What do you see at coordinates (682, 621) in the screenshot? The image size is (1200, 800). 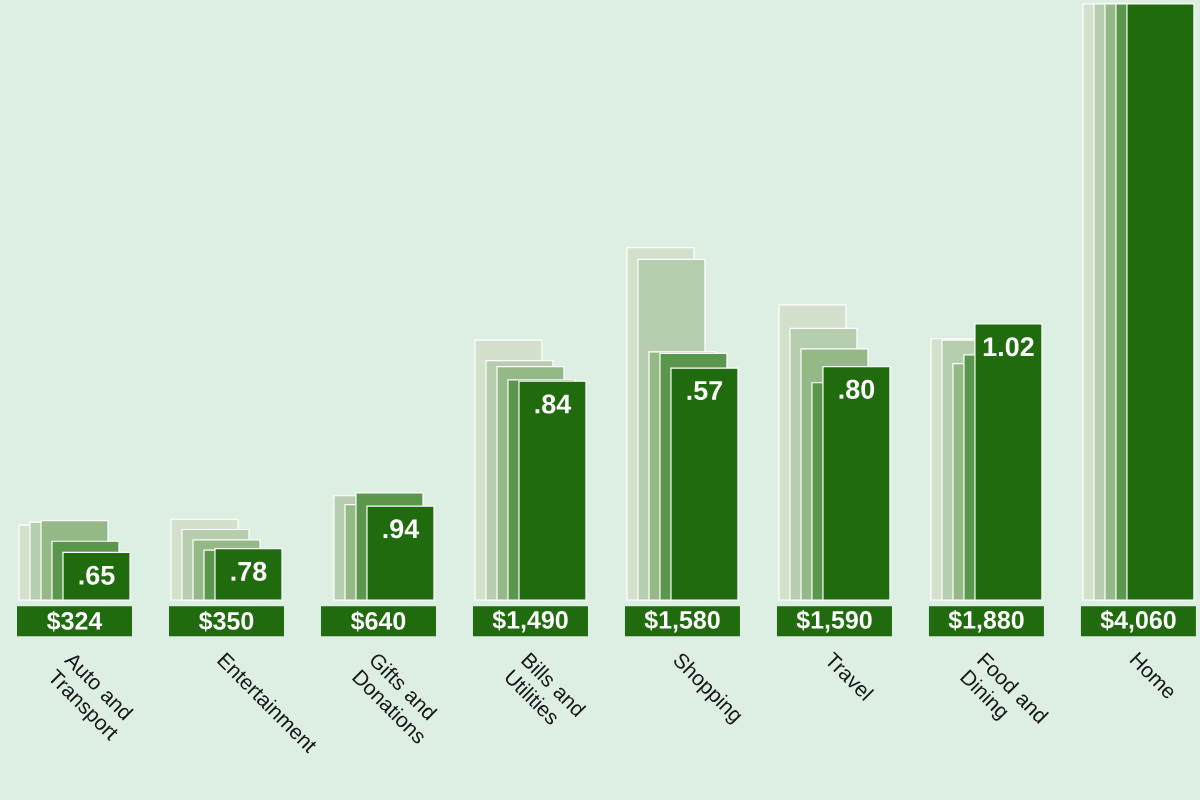 I see `data-label: $1,580` at bounding box center [682, 621].